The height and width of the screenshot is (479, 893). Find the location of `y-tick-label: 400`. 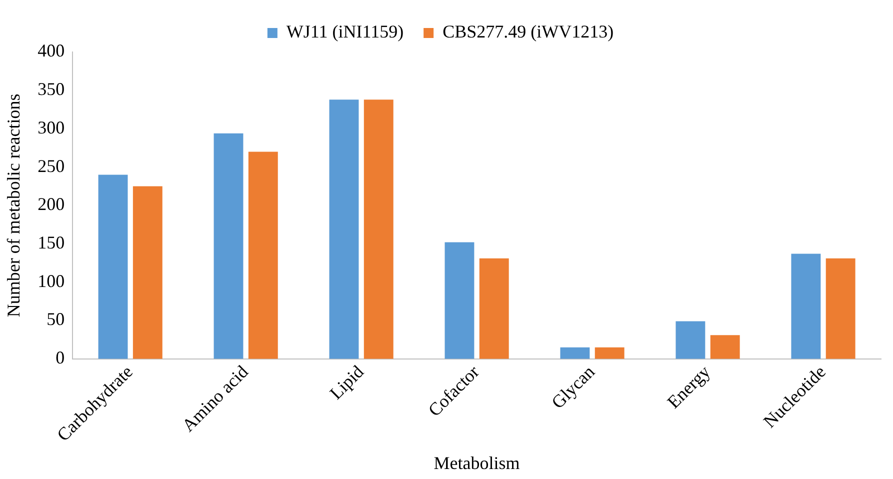

y-tick-label: 400 is located at coordinates (51, 50).